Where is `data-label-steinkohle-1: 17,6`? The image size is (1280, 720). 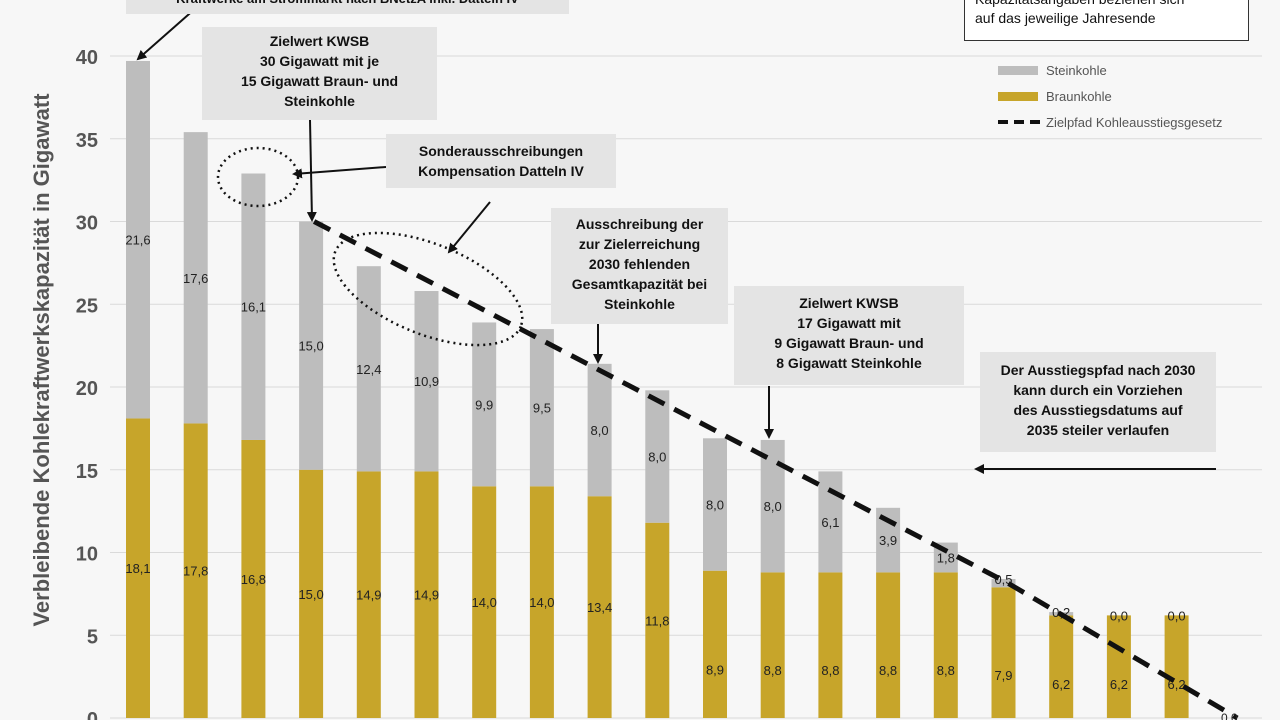
data-label-steinkohle-1: 17,6 is located at coordinates (195, 278).